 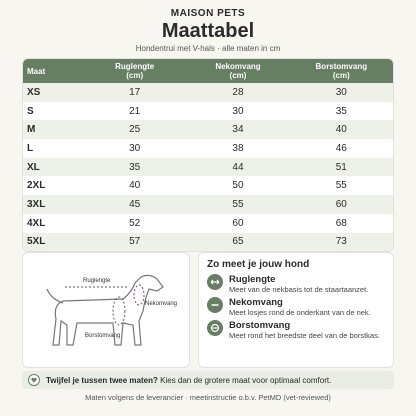 I want to click on header-label: Nekomvang, so click(x=238, y=66).